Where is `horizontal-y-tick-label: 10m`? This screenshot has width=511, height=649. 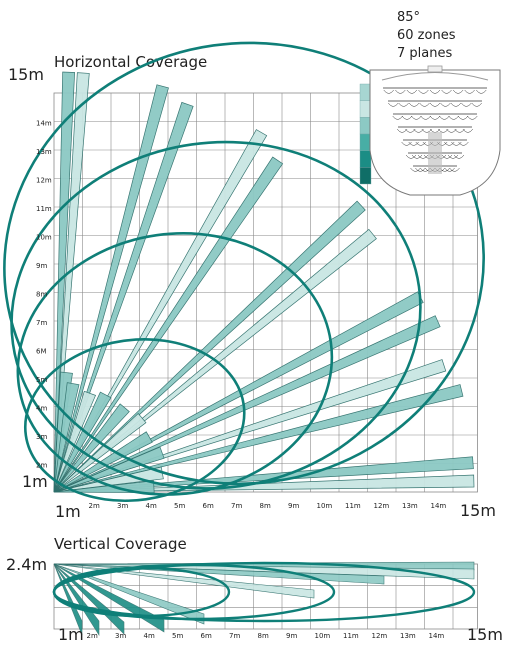
horizontal-y-tick-label: 10m is located at coordinates (44, 238).